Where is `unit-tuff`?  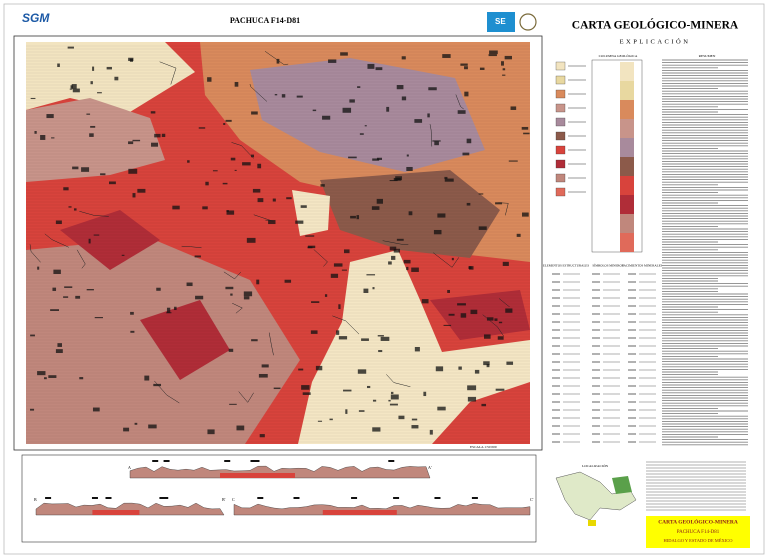
unit-tuff is located at coordinates (95, 140).